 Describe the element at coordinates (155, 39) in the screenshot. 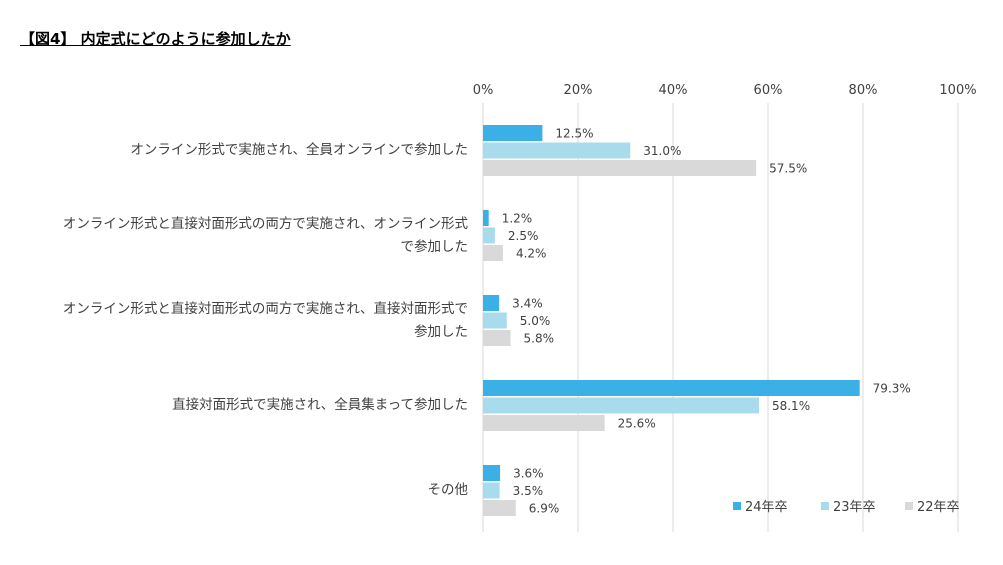

I see `figure-title: 【図4】 内定式にどのように参加したか` at that location.